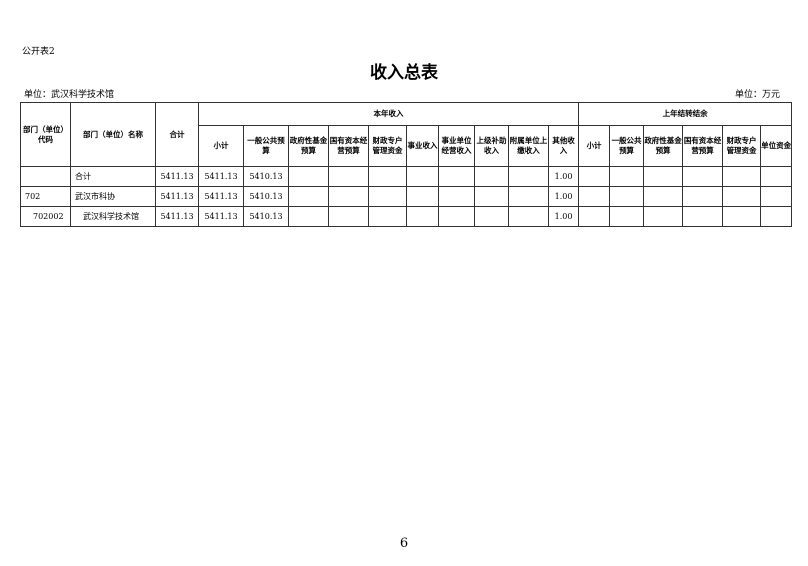  I want to click on cell-code: 702, so click(45, 196).